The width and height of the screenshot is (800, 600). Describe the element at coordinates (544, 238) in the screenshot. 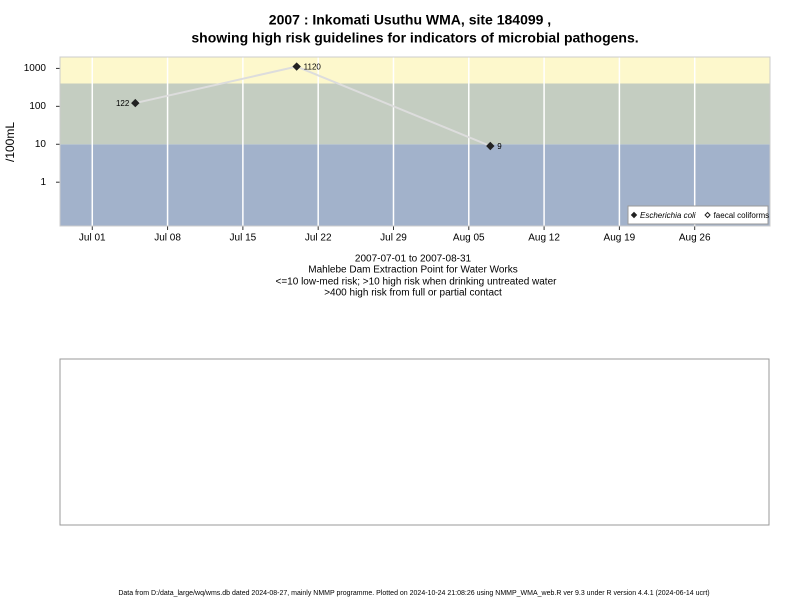

I see `x-tick-label: Aug 12` at that location.